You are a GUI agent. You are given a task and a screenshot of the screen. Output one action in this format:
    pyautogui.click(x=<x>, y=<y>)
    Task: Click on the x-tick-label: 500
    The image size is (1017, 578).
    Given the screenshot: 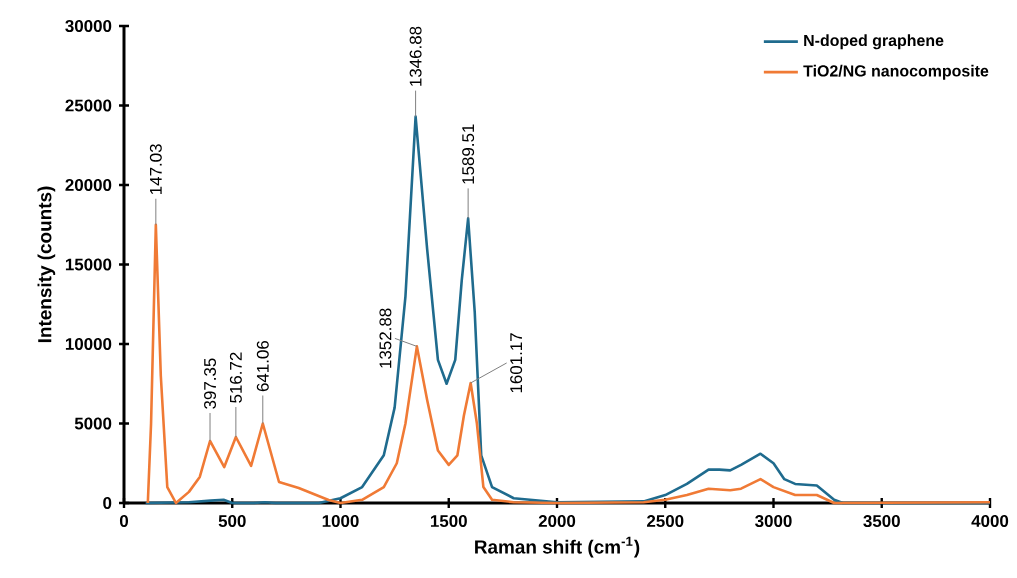 What is the action you would take?
    pyautogui.click(x=232, y=521)
    